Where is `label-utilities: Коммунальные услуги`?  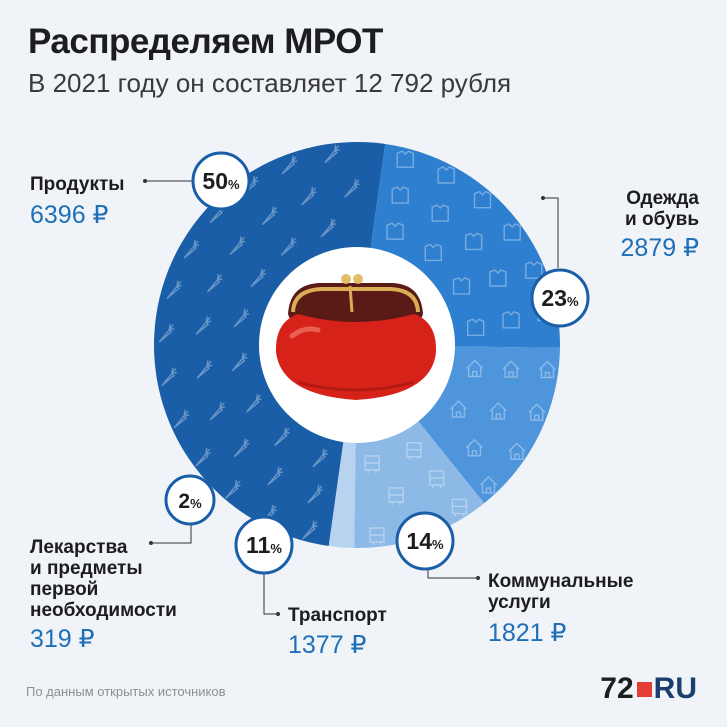 label-utilities: Коммунальные услуги is located at coordinates (560, 592).